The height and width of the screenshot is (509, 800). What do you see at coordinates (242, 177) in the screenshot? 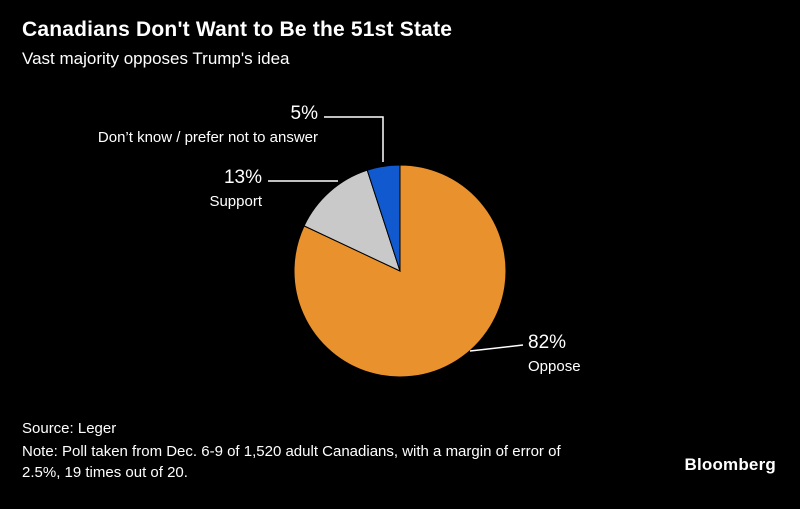
I see `callout-support-value: 13%` at bounding box center [242, 177].